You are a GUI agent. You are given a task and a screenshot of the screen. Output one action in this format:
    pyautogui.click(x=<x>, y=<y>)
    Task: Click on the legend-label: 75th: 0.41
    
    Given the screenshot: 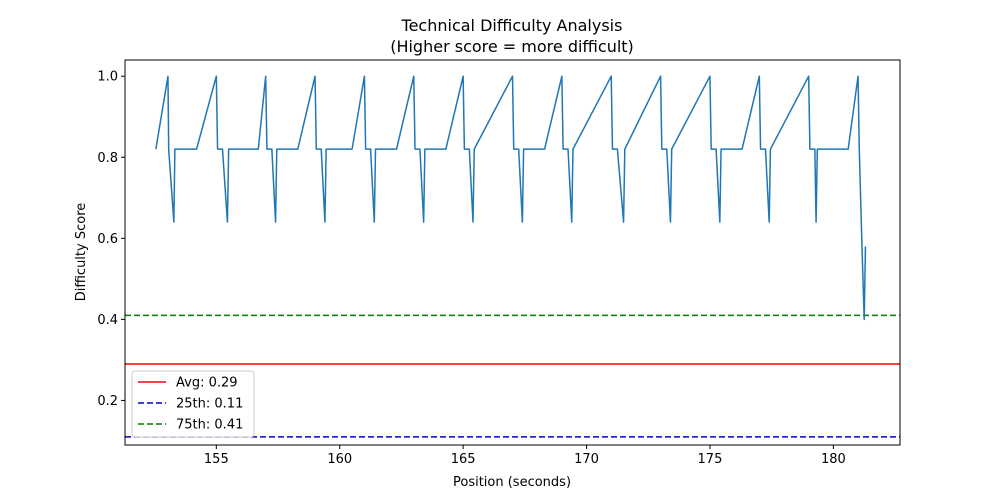 What is the action you would take?
    pyautogui.click(x=209, y=425)
    